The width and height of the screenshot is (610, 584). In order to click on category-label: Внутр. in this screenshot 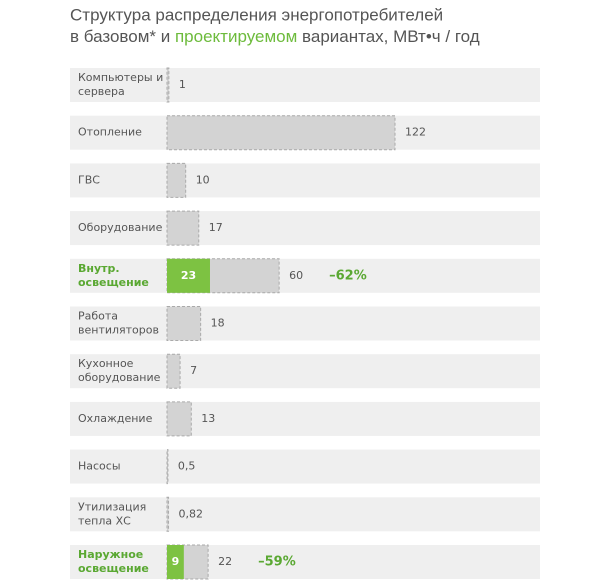, I will do `click(99, 268)`.